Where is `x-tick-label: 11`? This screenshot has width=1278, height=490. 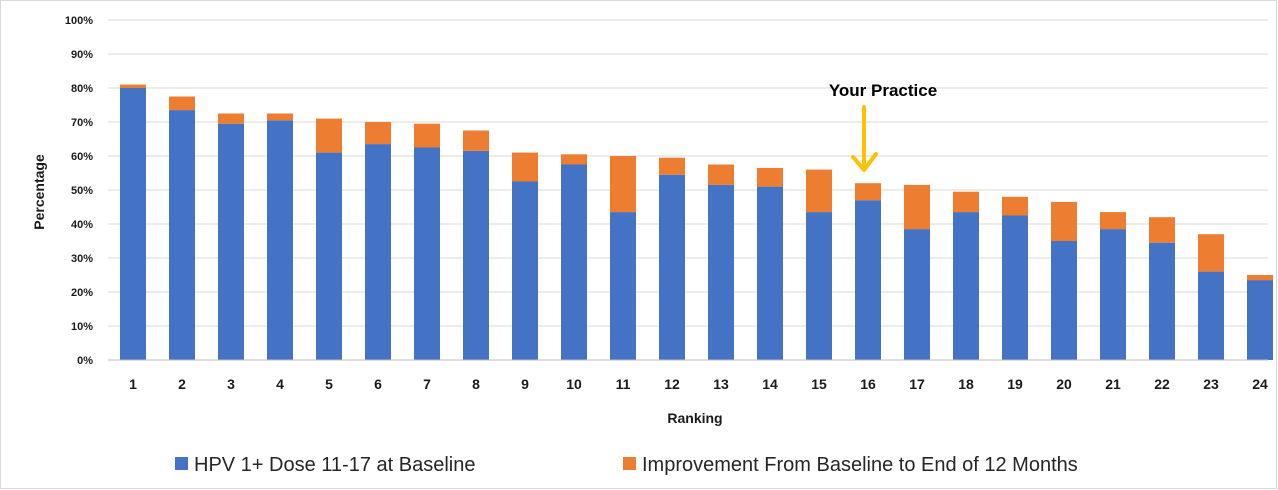
x-tick-label: 11 is located at coordinates (623, 384).